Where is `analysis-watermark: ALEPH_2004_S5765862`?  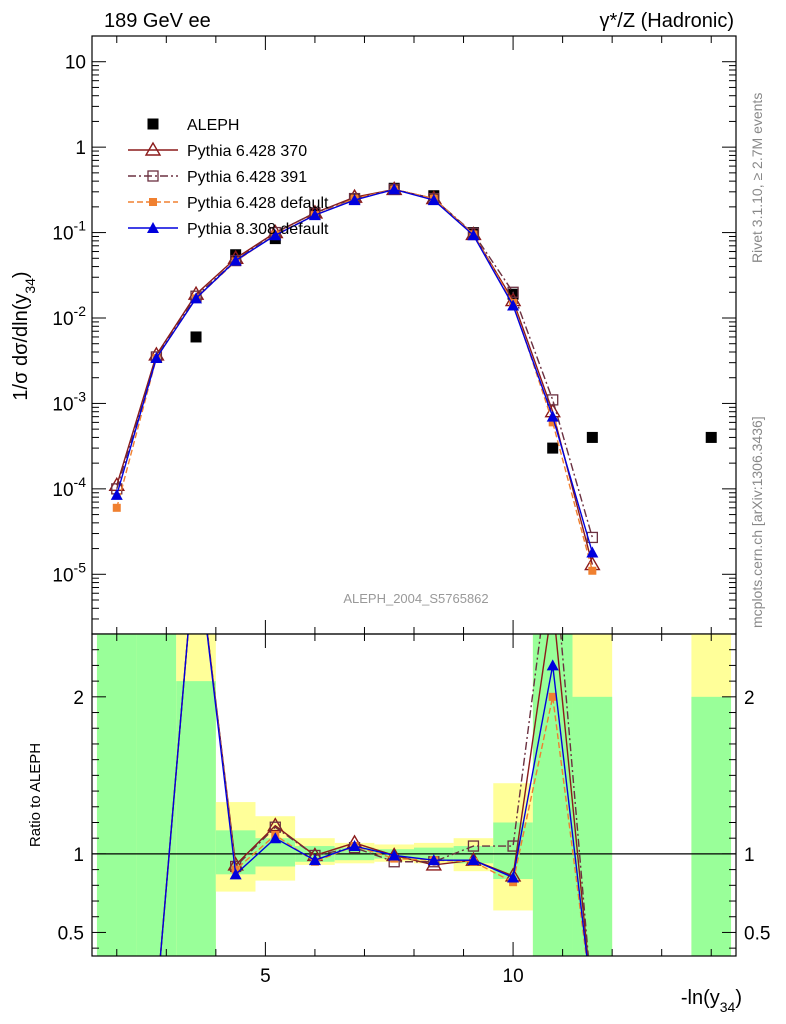
analysis-watermark: ALEPH_2004_S5765862 is located at coordinates (415, 598).